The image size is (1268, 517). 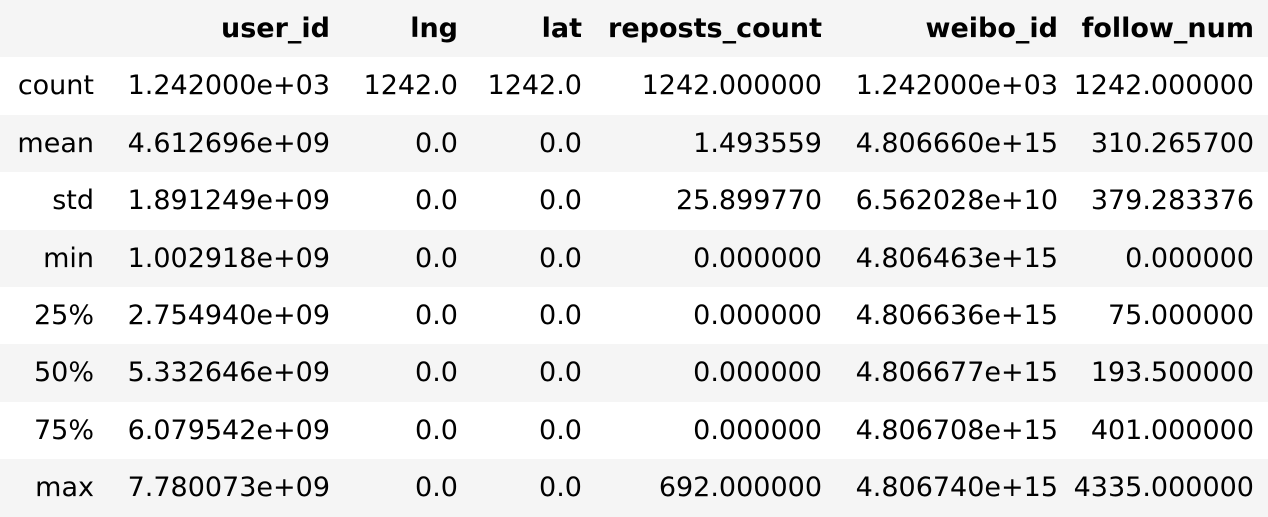 What do you see at coordinates (534, 29) in the screenshot?
I see `column-header-lat: lat` at bounding box center [534, 29].